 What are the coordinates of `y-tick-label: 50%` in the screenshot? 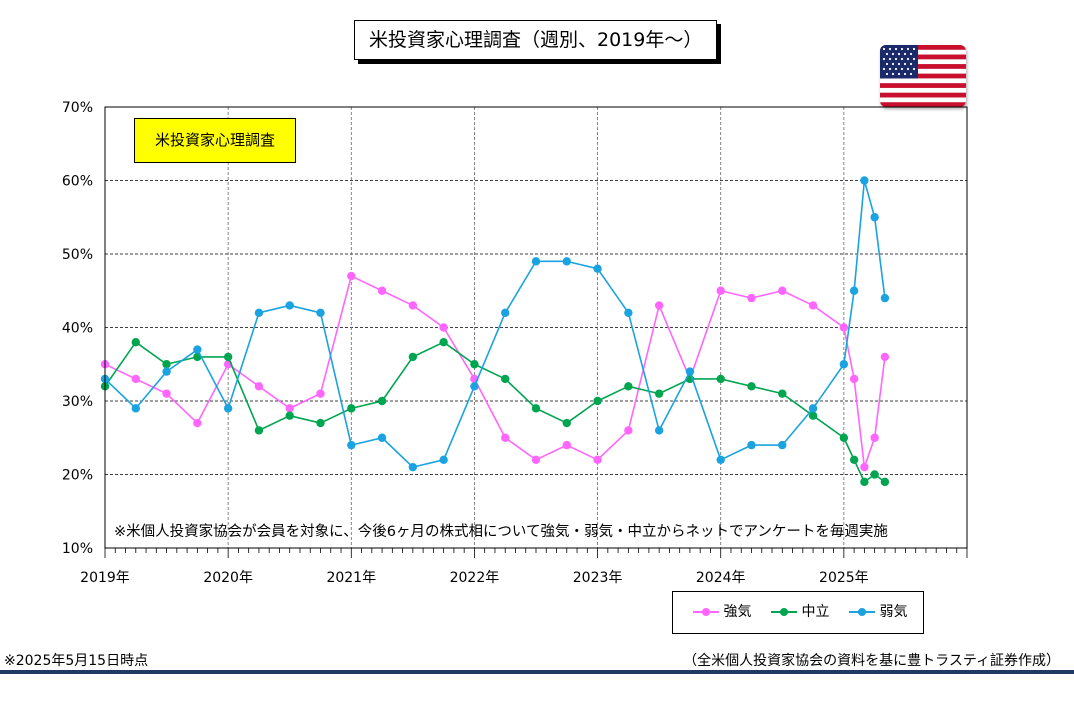 It's located at (77, 255).